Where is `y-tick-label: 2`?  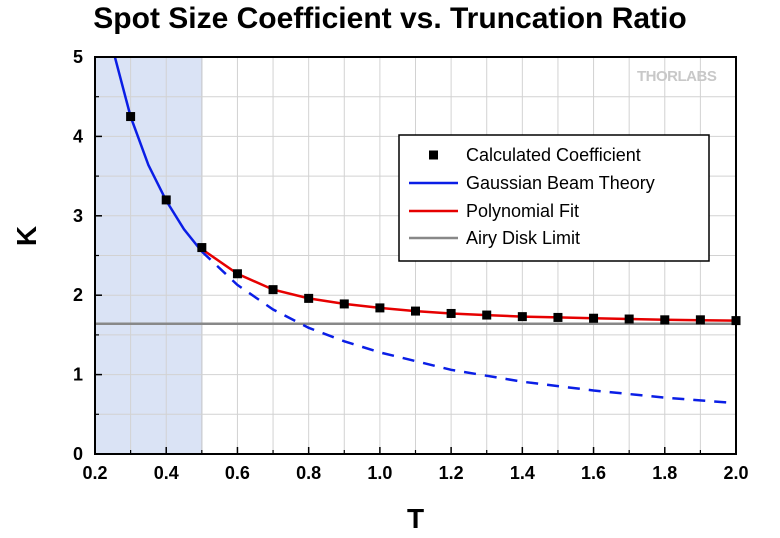
y-tick-label: 2 is located at coordinates (78, 295).